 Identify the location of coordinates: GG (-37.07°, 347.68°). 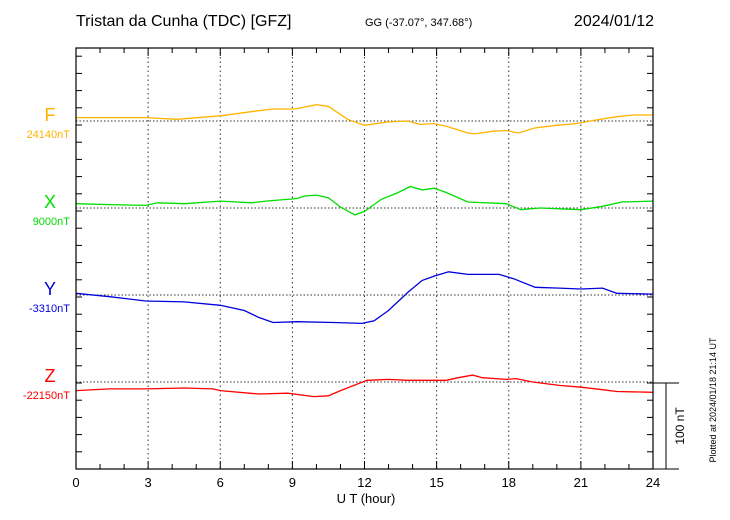
(418, 23).